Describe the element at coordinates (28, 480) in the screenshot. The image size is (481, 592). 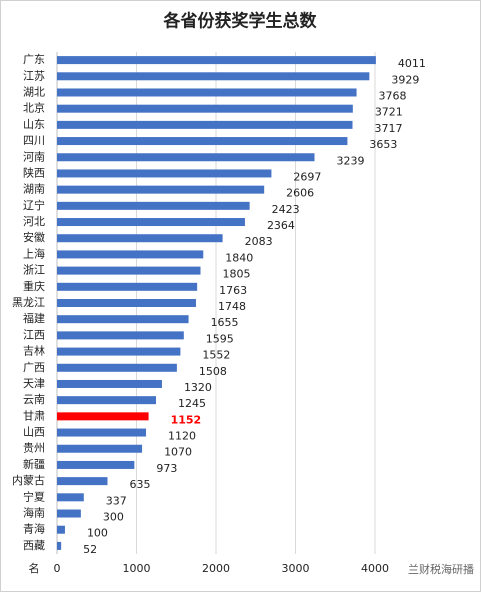
I see `y-tick-label: 内蒙古` at that location.